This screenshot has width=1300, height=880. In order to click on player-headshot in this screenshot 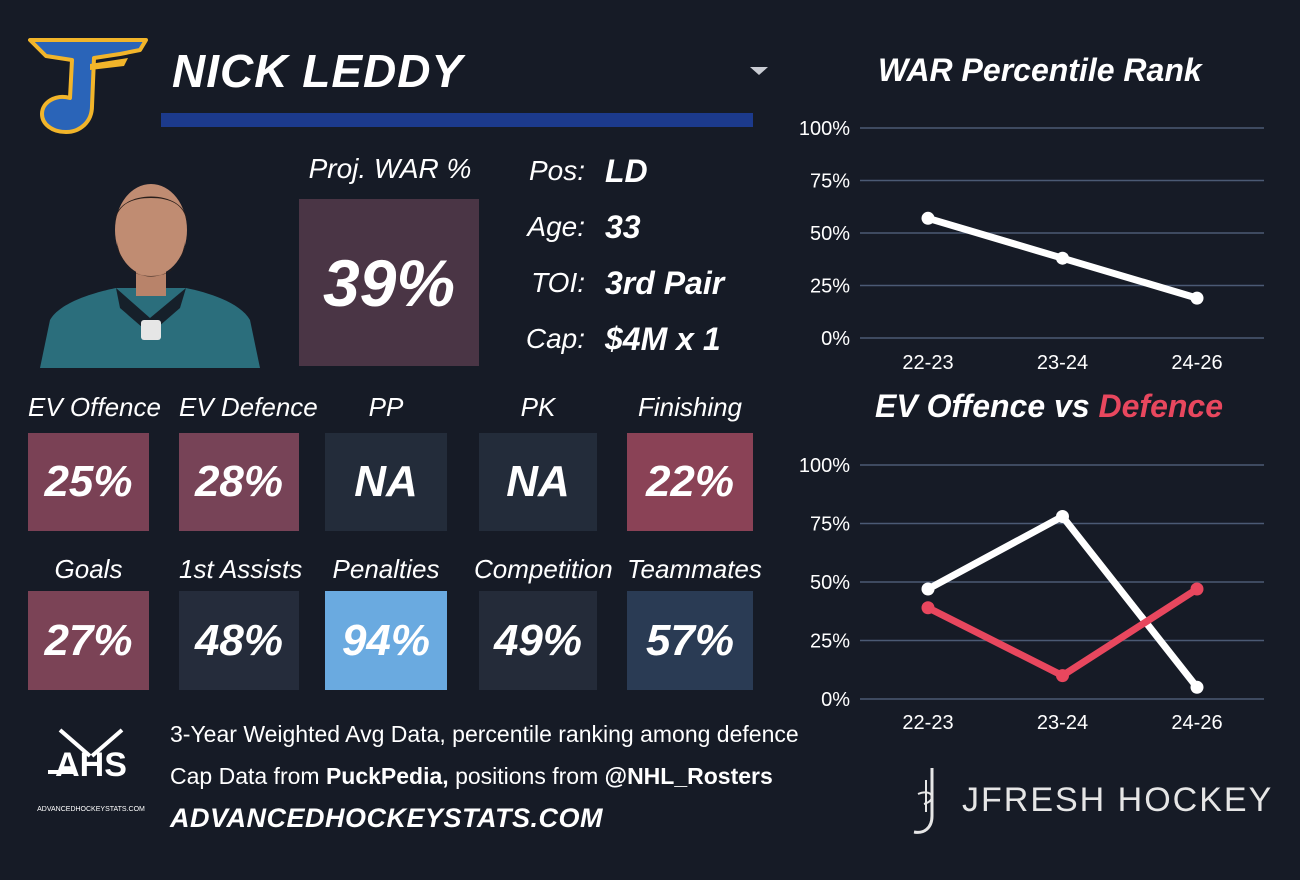, I will do `click(150, 276)`.